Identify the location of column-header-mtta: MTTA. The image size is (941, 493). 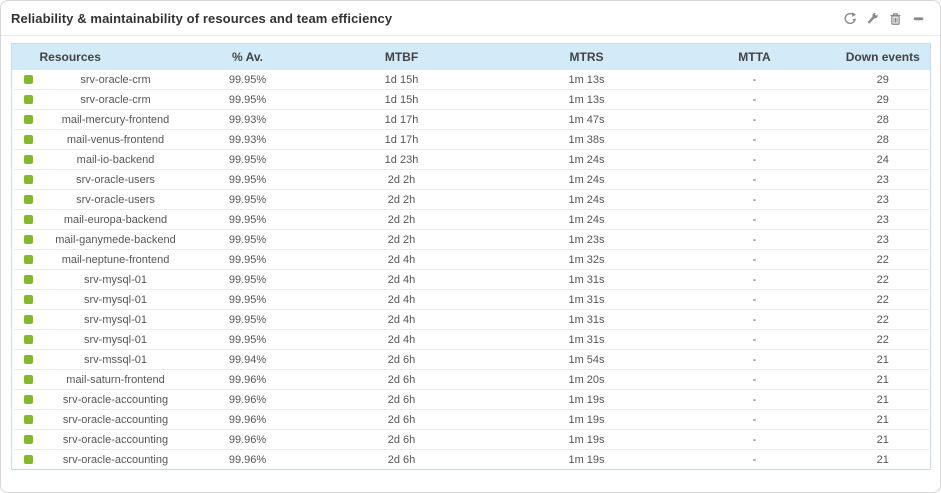
(754, 56).